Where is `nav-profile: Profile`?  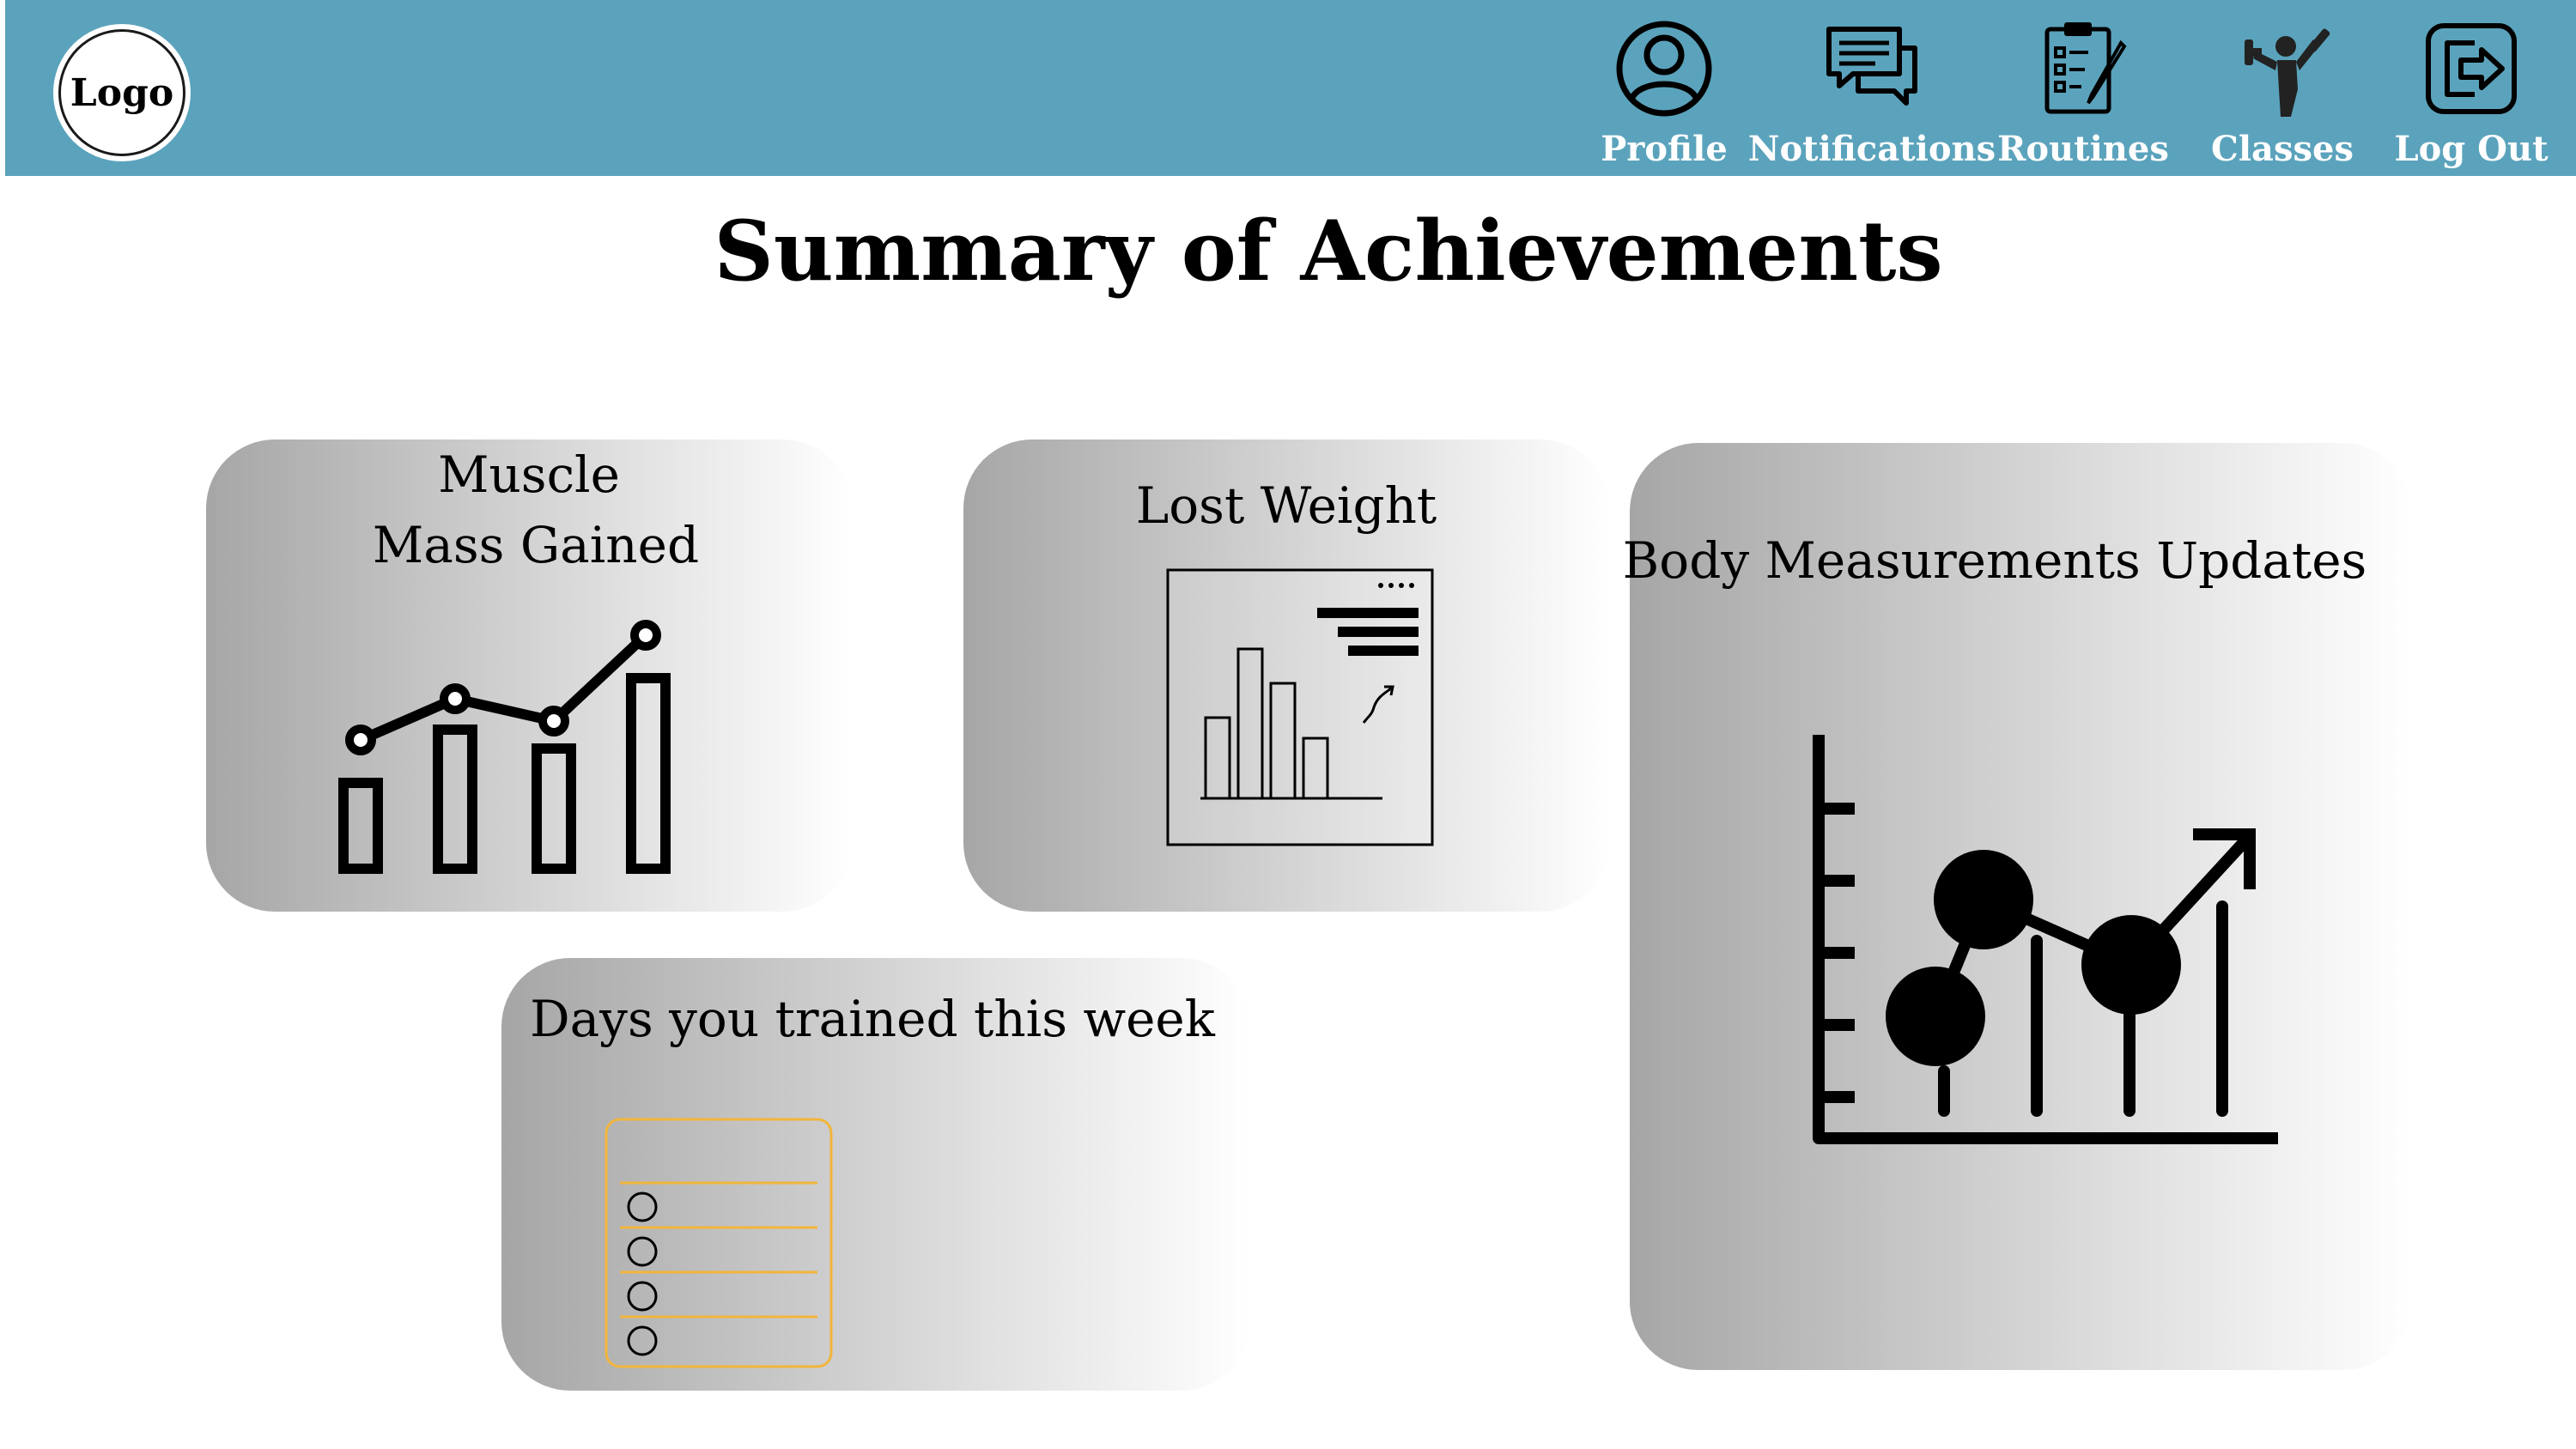
nav-profile: Profile is located at coordinates (1664, 92).